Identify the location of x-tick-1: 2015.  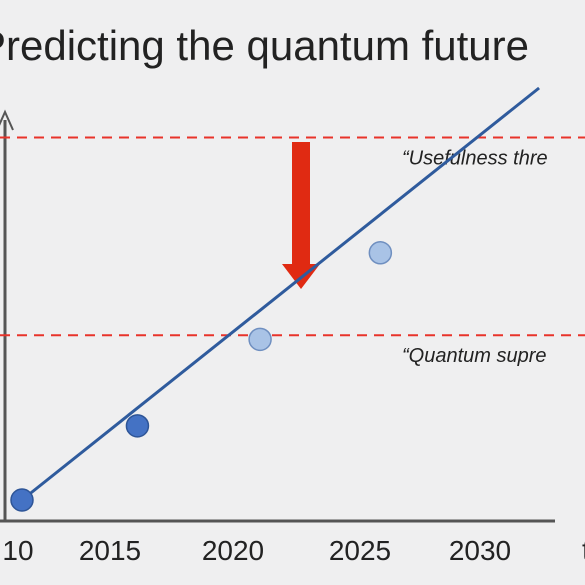
(110, 550).